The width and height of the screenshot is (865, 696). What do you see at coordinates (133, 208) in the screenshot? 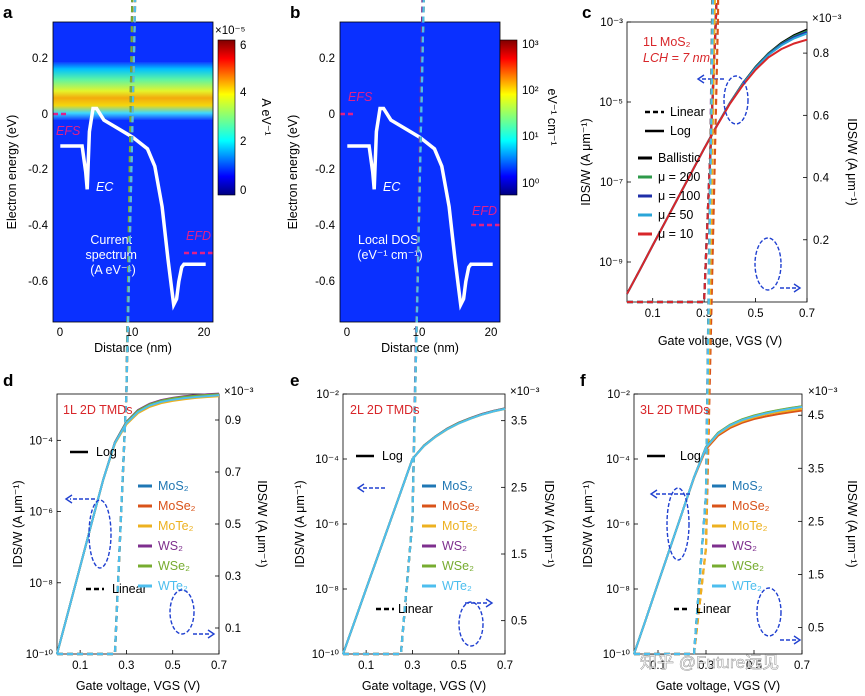
I see `conduction-band-edge-a` at bounding box center [133, 208].